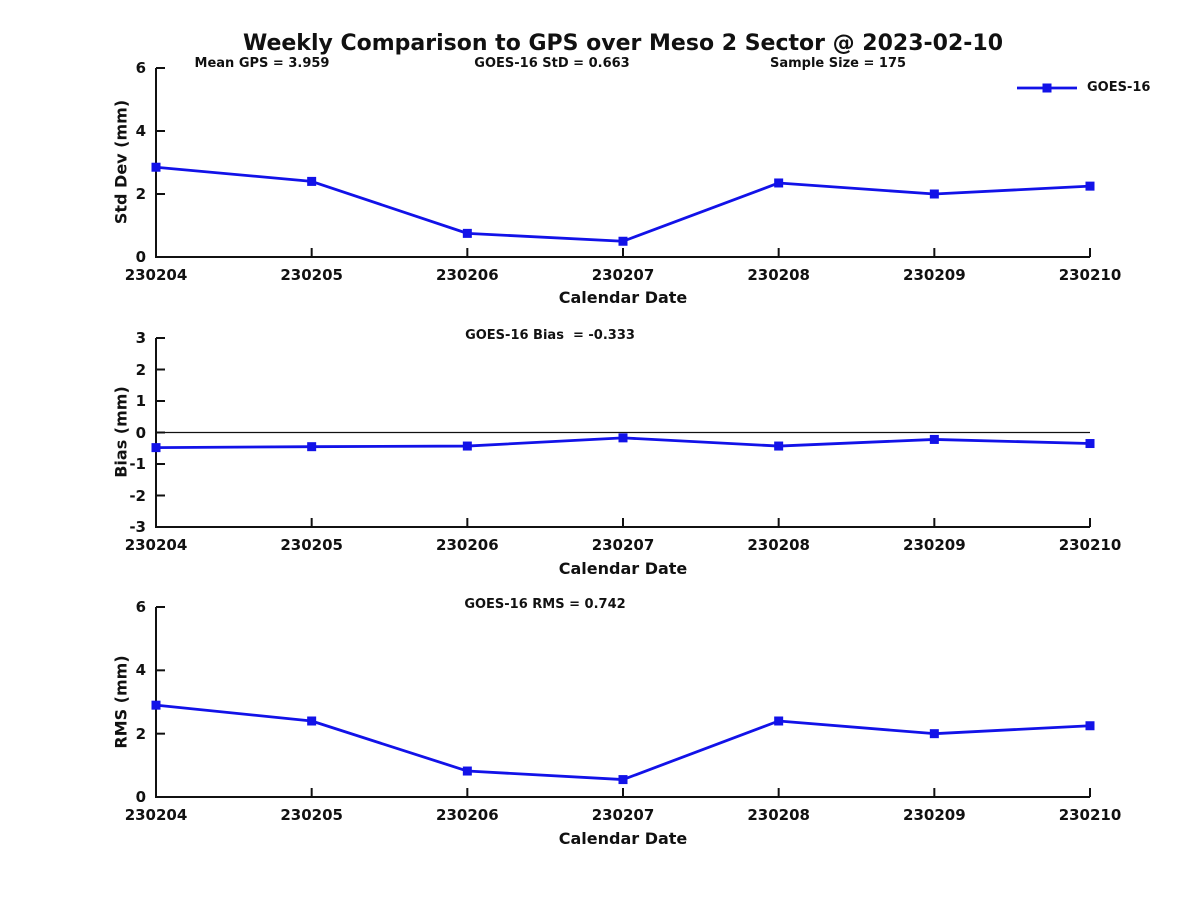 Image resolution: width=1200 pixels, height=900 pixels. Describe the element at coordinates (552, 63) in the screenshot. I see `annotation-goes16-std: GOES-16 StD = 0.663` at that location.